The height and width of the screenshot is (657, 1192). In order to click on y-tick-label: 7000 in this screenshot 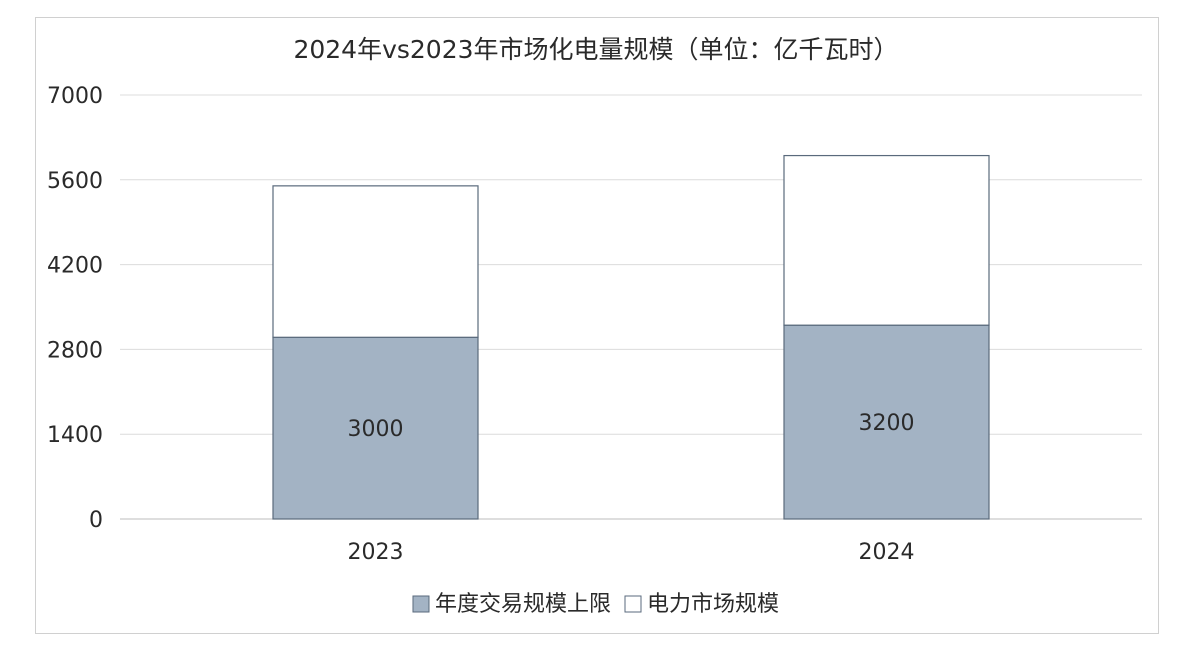, I will do `click(75, 96)`.